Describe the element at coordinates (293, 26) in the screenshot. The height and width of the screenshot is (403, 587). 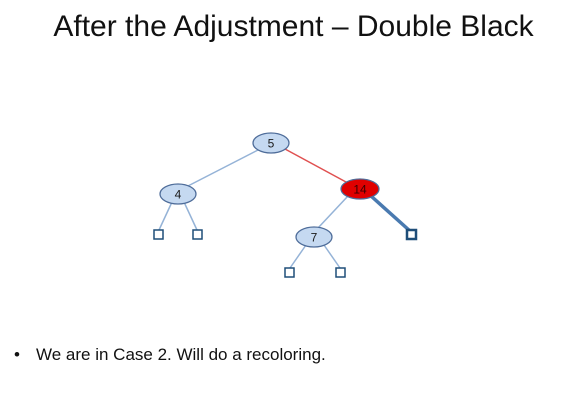
I see `slide-title: After the Adjustment – Double Black` at that location.